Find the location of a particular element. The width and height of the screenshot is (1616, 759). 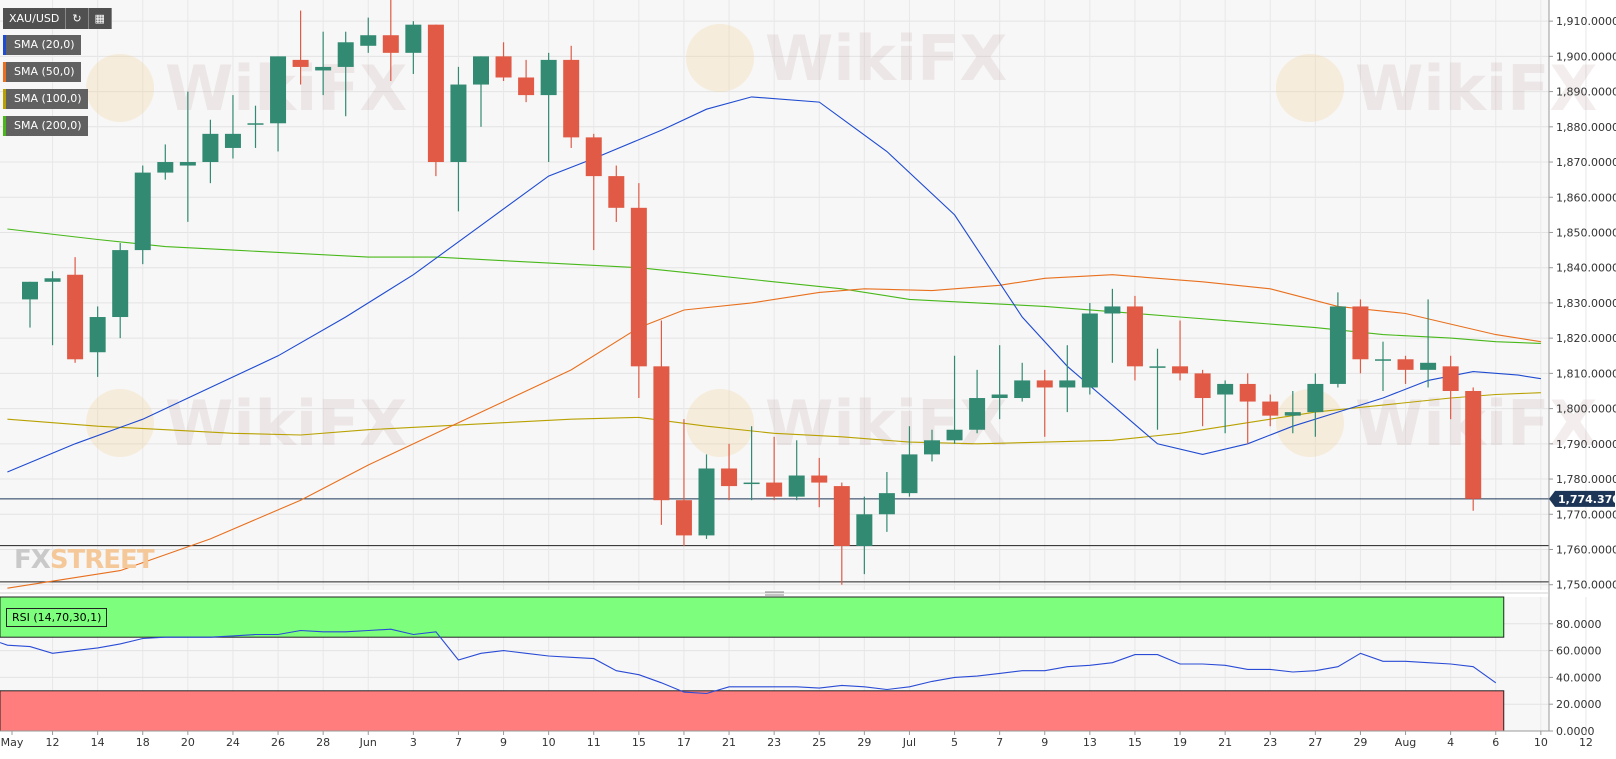

x-tick-label: 19 is located at coordinates (1180, 742).